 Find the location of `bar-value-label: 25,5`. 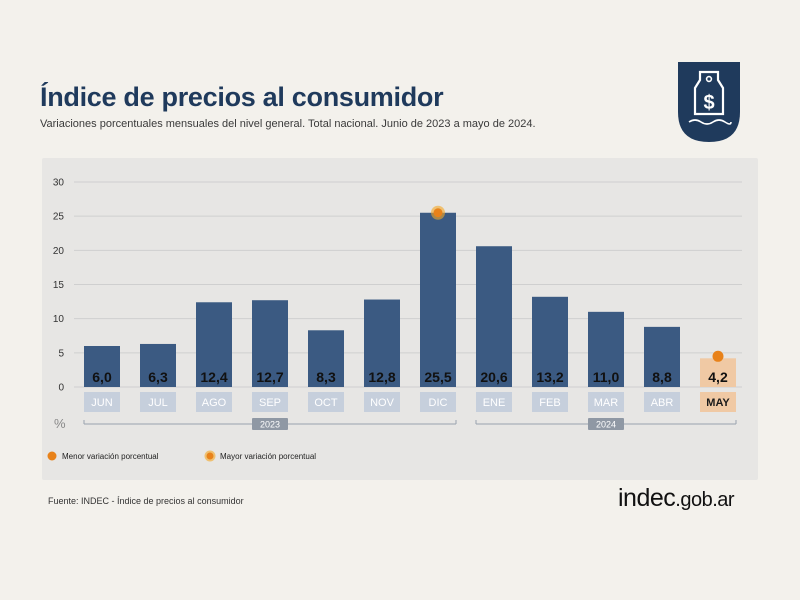

bar-value-label: 25,5 is located at coordinates (437, 377).